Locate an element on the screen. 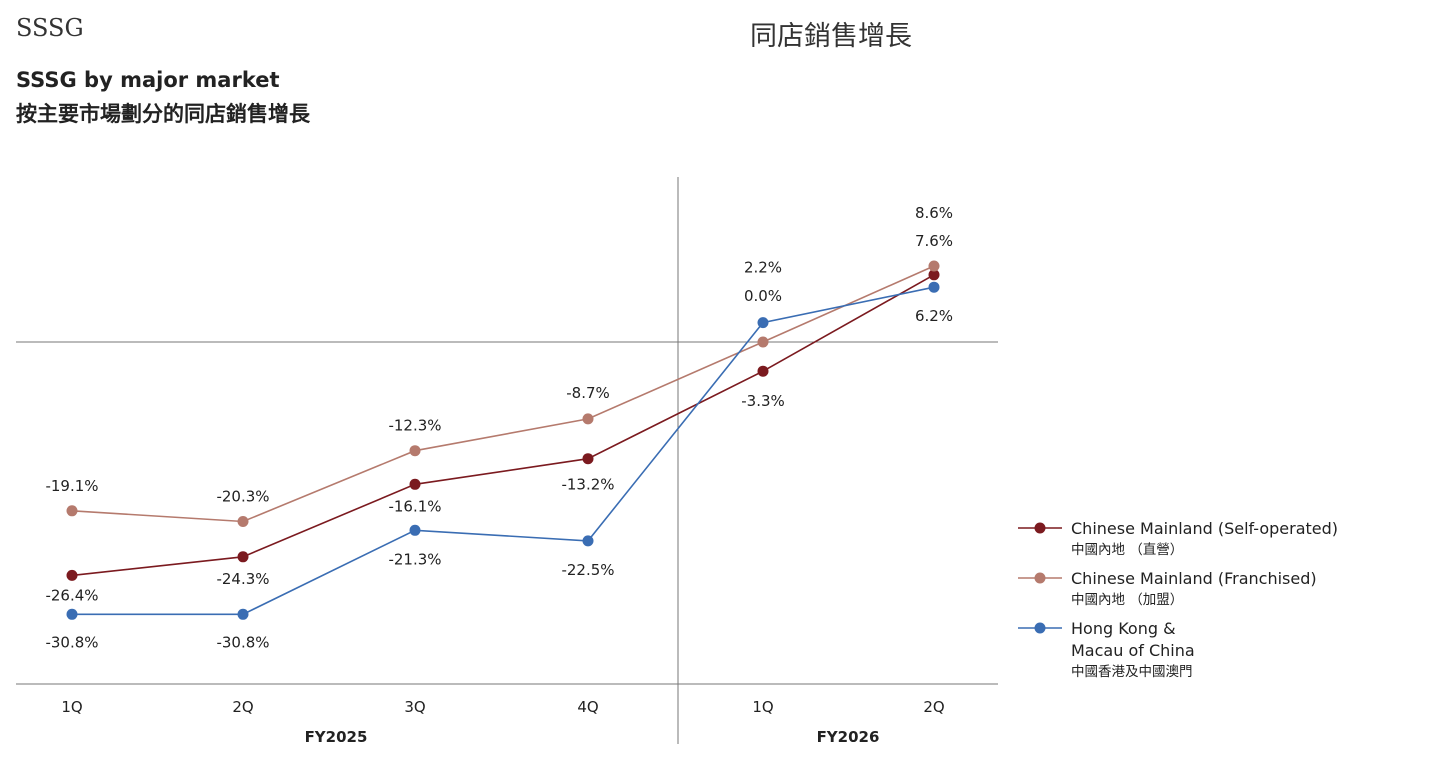  legend-label-self-operated-zh: 中國內地 （直營） is located at coordinates (1127, 550).